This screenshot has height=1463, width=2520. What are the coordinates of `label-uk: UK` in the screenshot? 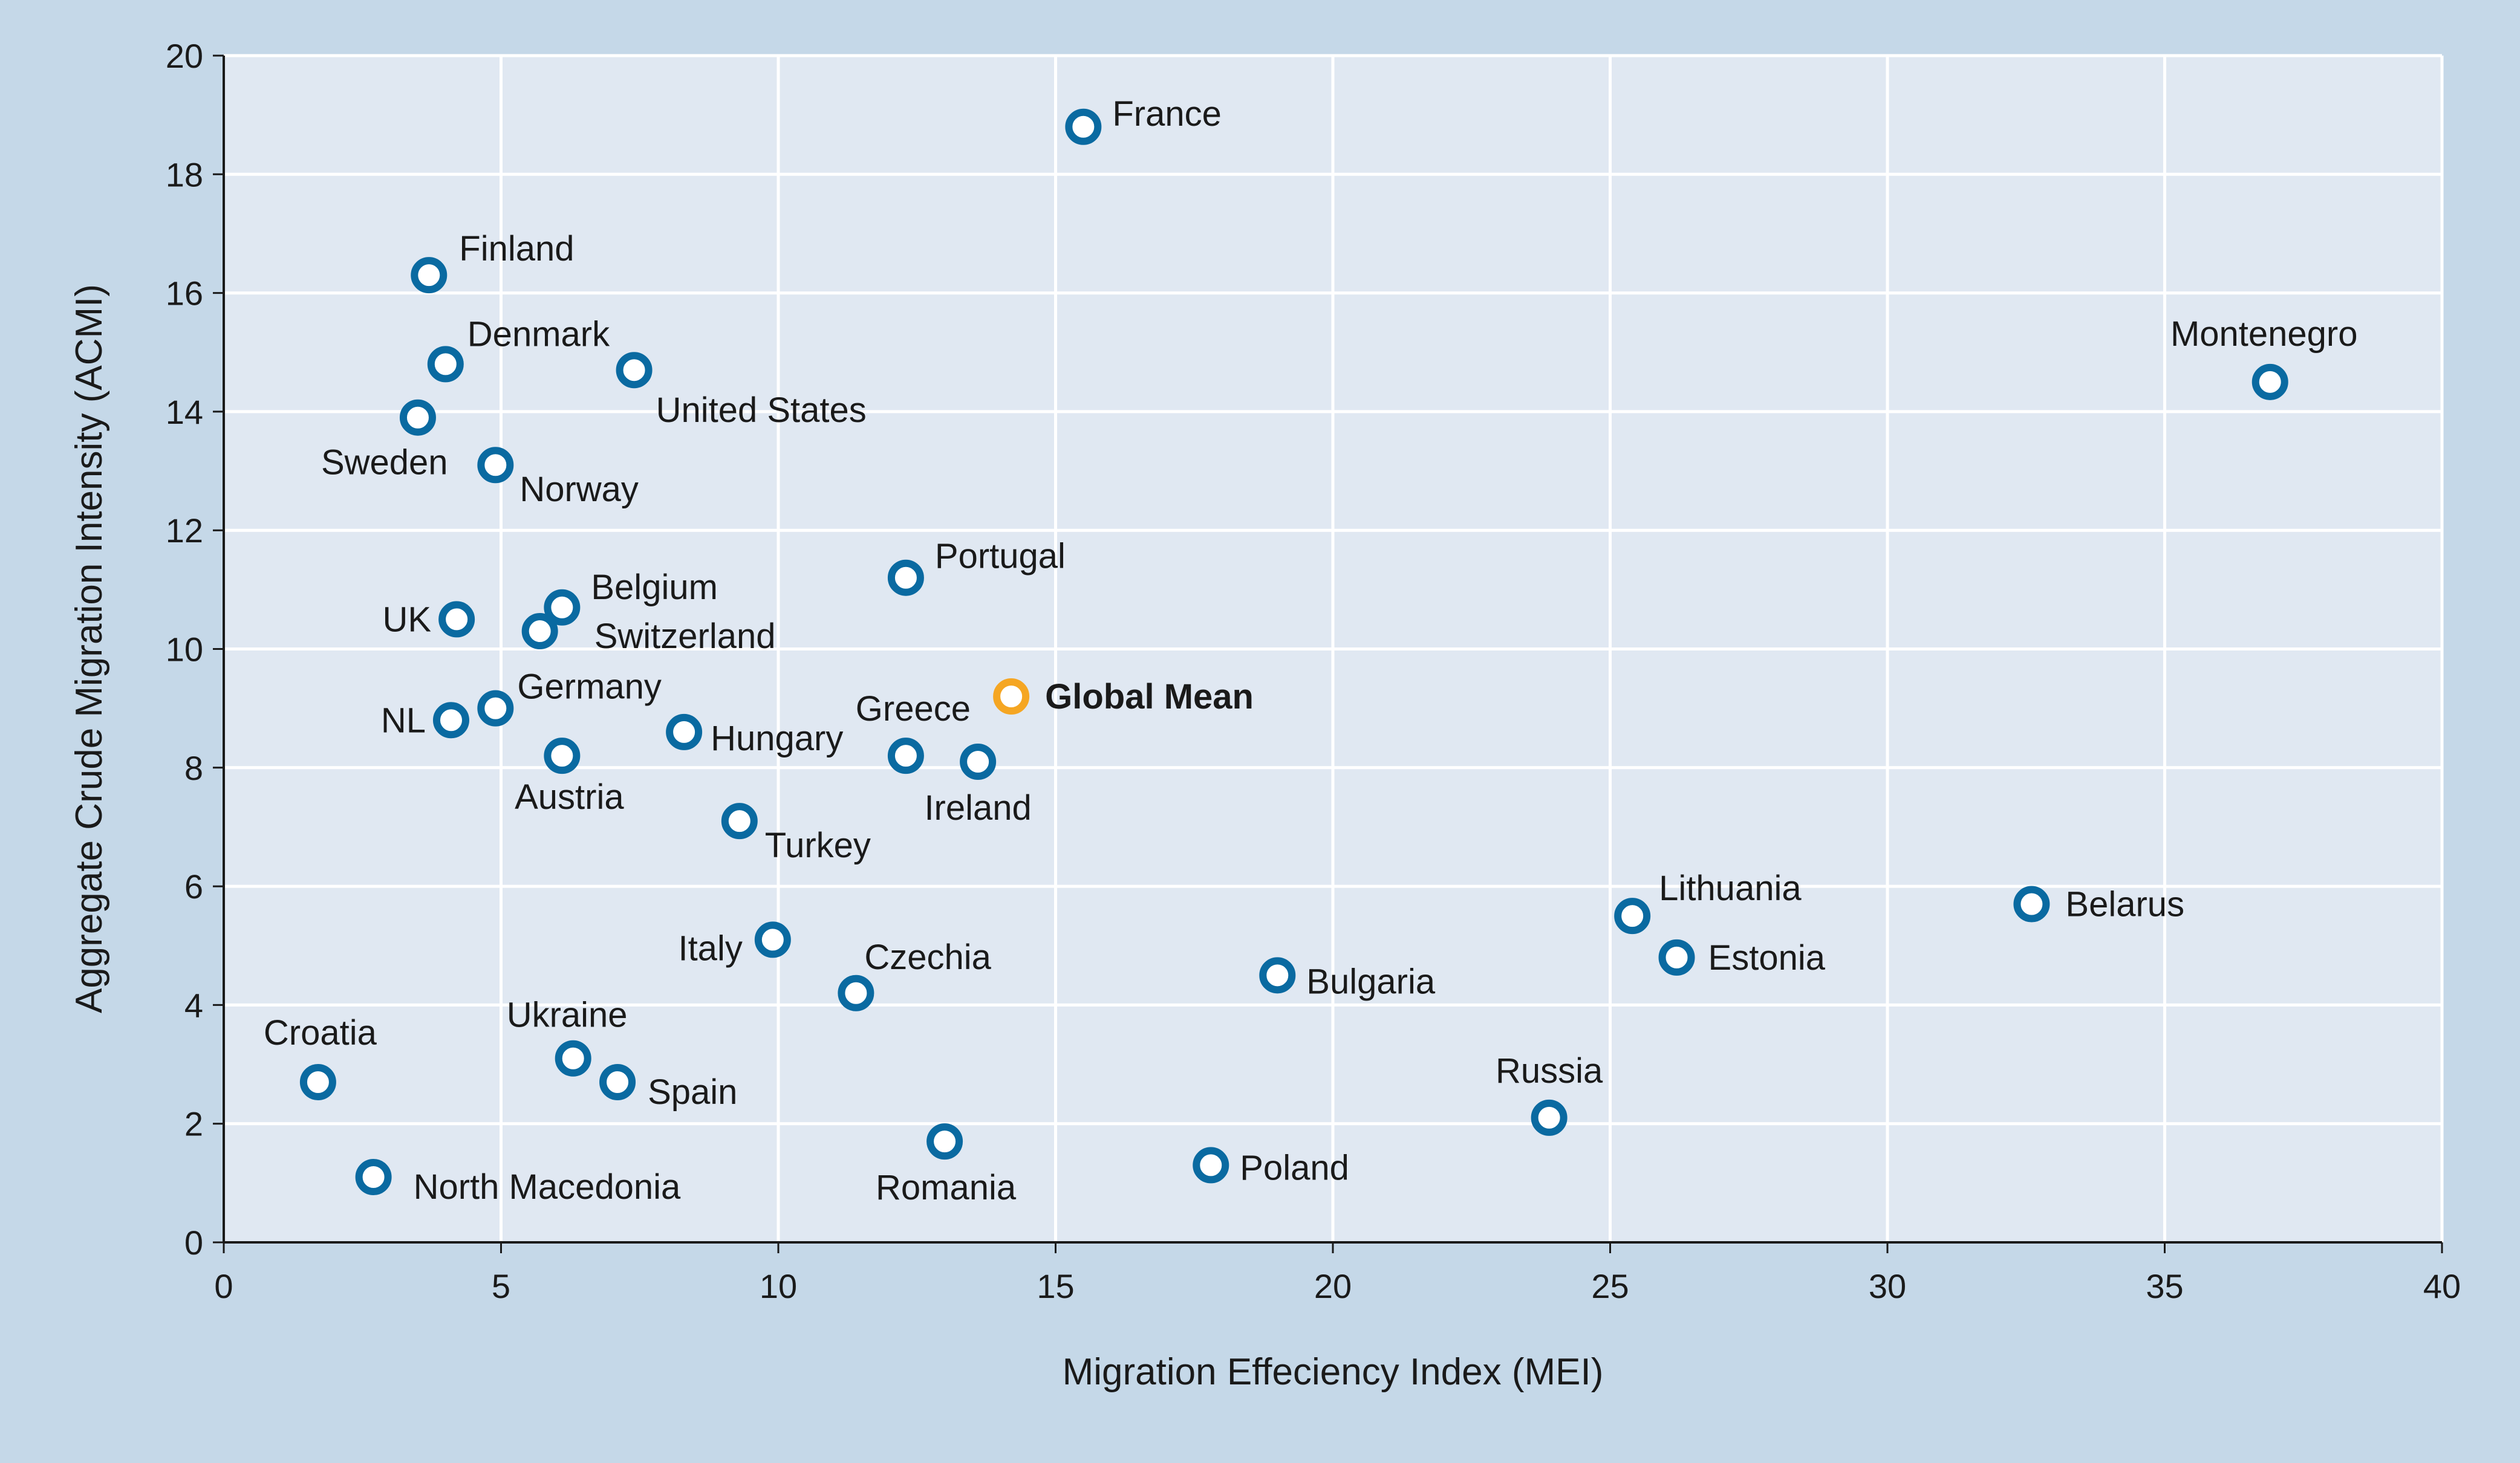 It's located at (407, 619).